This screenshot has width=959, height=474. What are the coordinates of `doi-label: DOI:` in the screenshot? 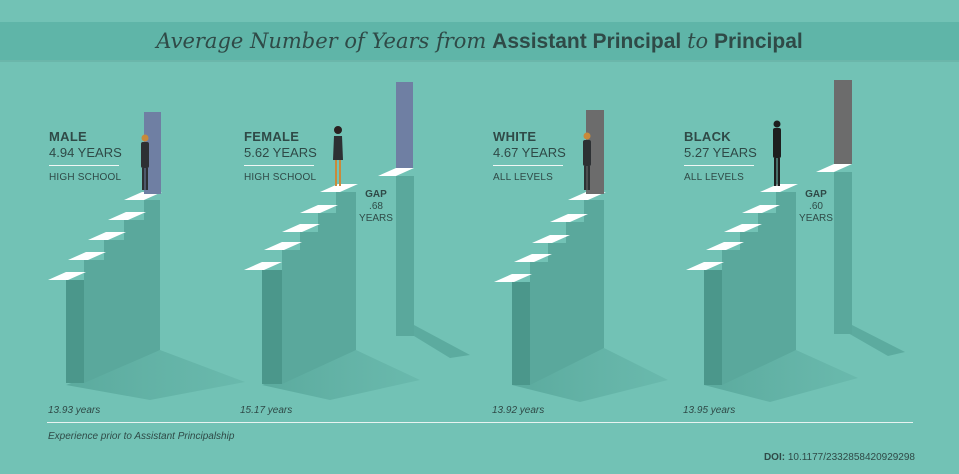 It's located at (774, 457).